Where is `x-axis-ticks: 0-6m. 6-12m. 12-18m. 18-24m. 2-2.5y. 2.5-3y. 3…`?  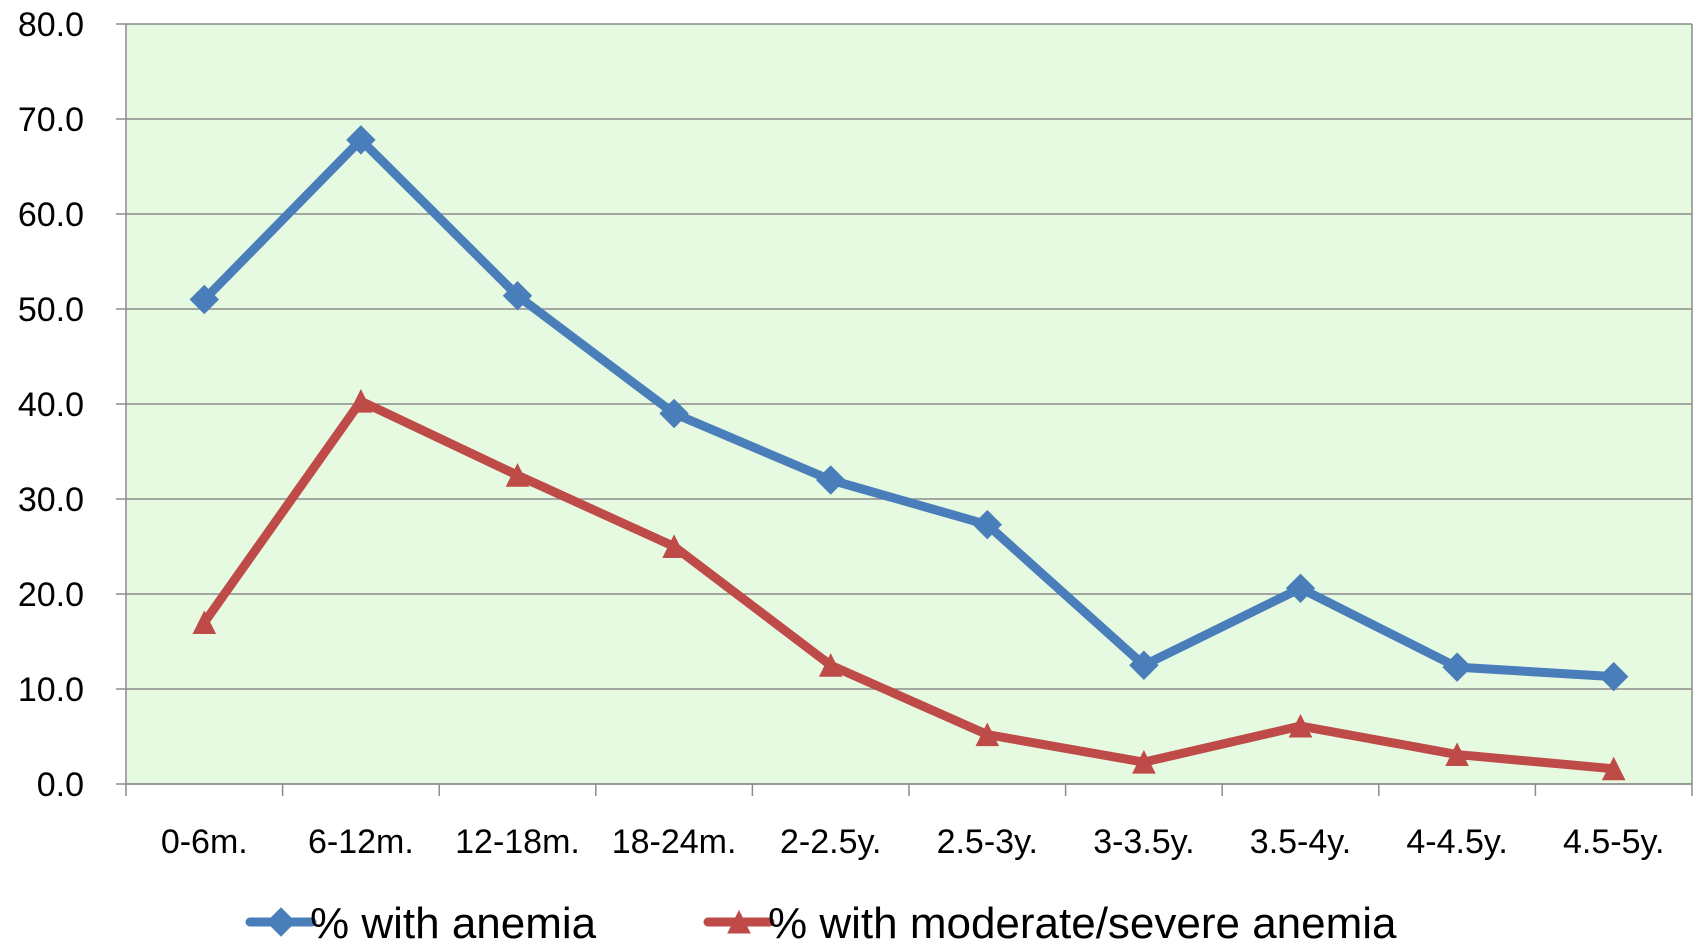 x-axis-ticks: 0-6m. 6-12m. 12-18m. 18-24m. 2-2.5y. 2.5-3y. 3… is located at coordinates (909, 822).